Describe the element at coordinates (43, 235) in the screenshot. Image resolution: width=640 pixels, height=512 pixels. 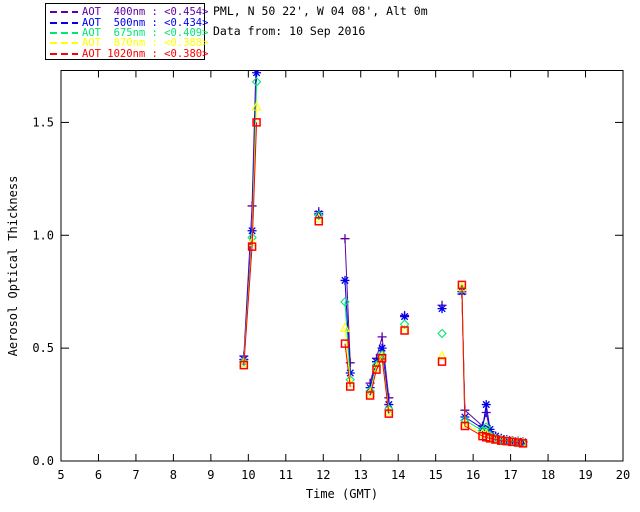
I see `y-tick-label: 1.0` at that location.